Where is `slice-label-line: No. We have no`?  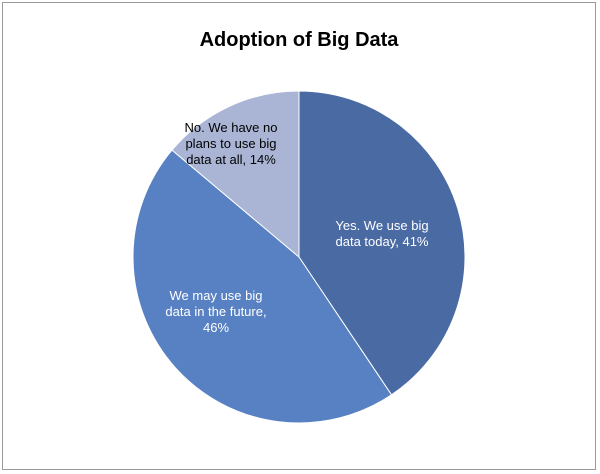 slice-label-line: No. We have no is located at coordinates (231, 127).